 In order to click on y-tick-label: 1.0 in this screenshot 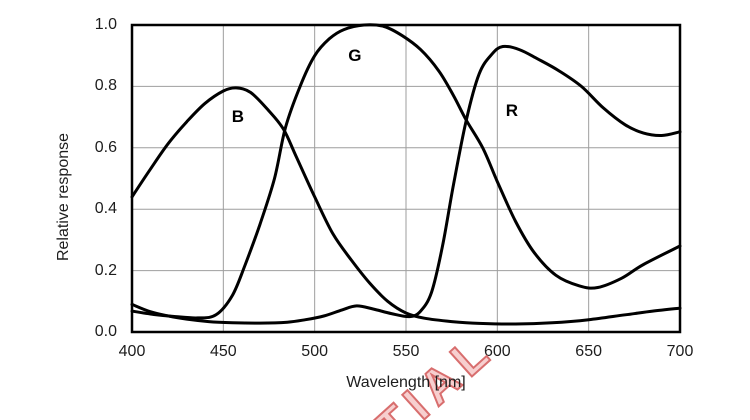, I will do `click(105, 24)`.